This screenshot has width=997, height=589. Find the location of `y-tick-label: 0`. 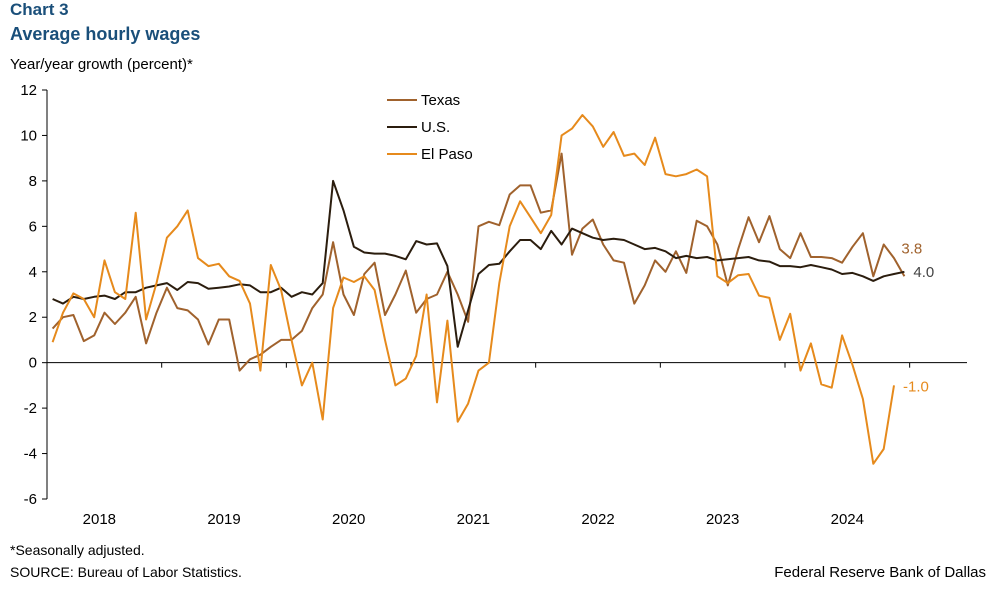

y-tick-label: 0 is located at coordinates (33, 363).